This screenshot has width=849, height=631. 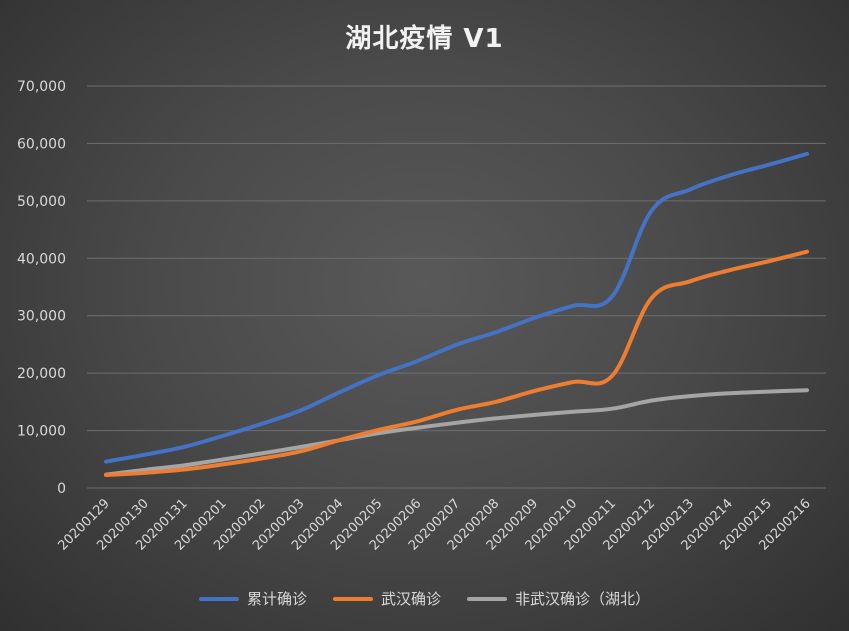 I want to click on chart-legend: 累计确诊 武汉确诊 非武汉确诊（湖北）, so click(x=424, y=598).